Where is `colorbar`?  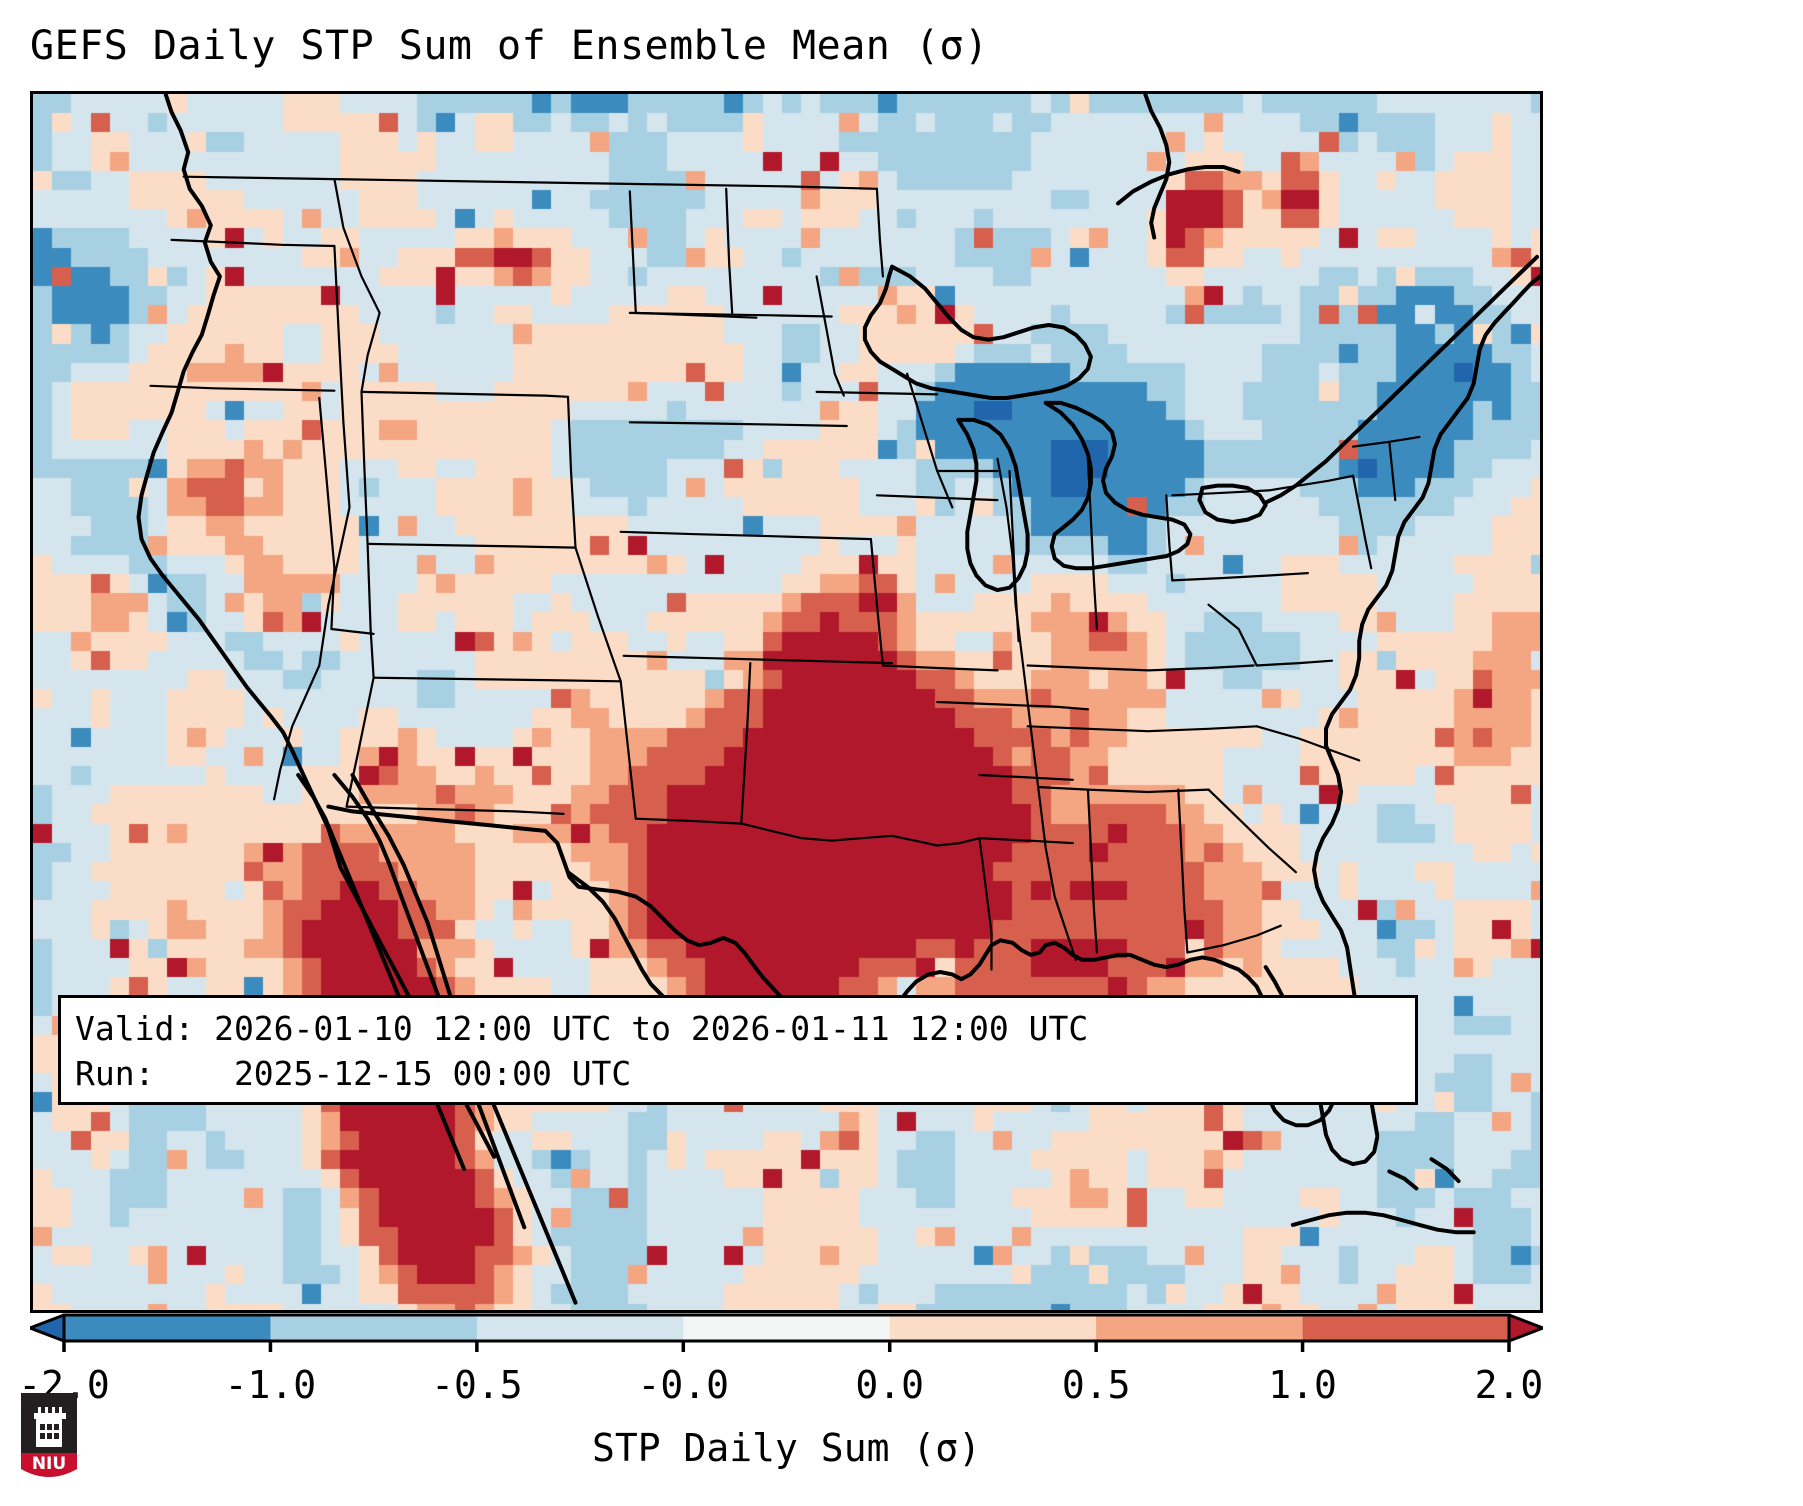 colorbar is located at coordinates (786, 1333).